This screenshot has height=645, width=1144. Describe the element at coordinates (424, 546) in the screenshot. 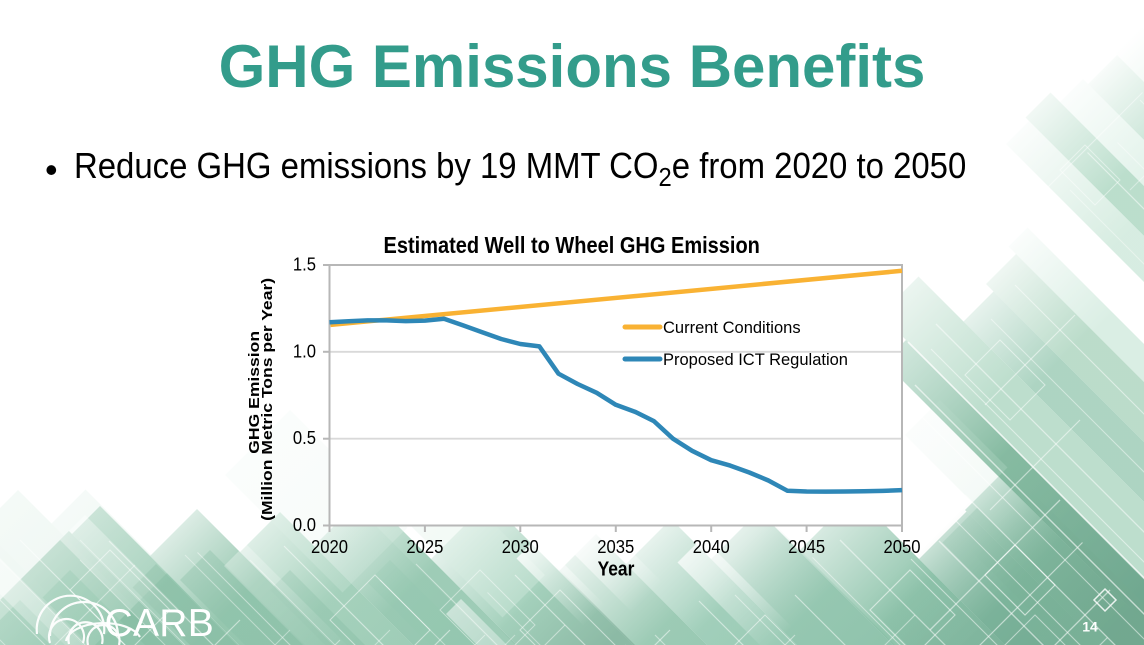

I see `svg-text: 2025` at that location.